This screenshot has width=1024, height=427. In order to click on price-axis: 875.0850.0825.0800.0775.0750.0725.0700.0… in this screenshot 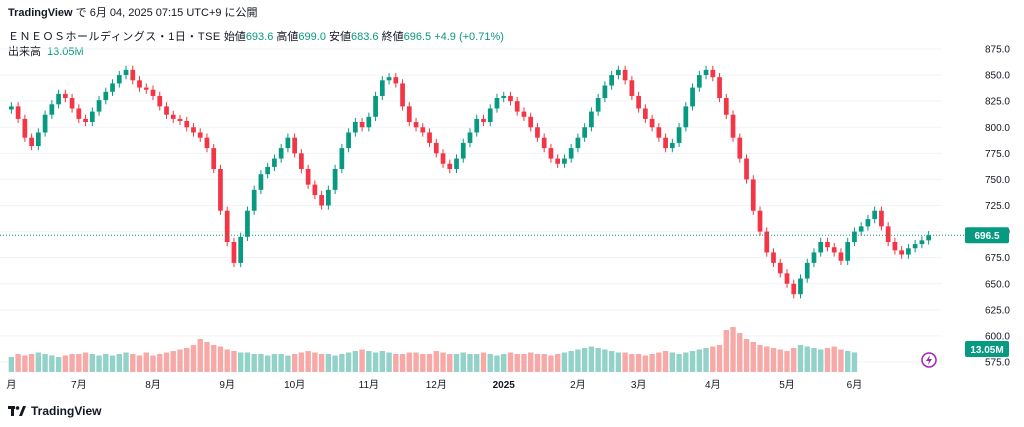, I will do `click(997, 207)`.